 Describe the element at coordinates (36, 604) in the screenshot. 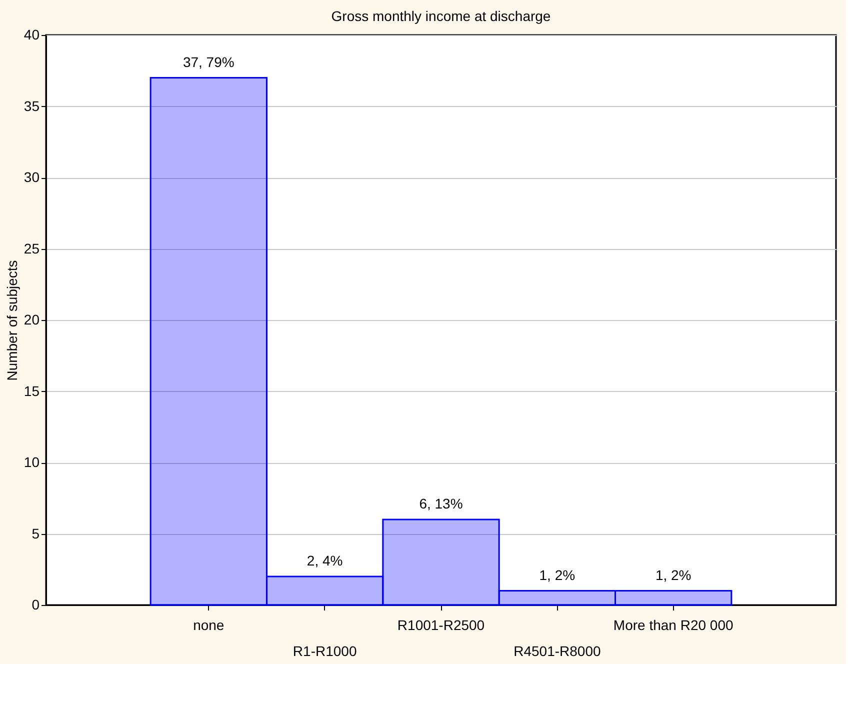

I see `y-tick-label: 0` at that location.